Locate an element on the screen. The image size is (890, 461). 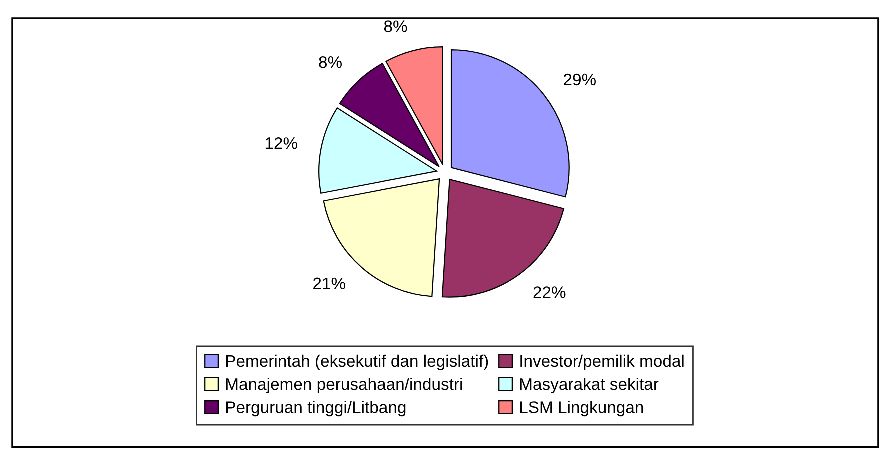
legend-label: LSM Lingkungan is located at coordinates (582, 409).